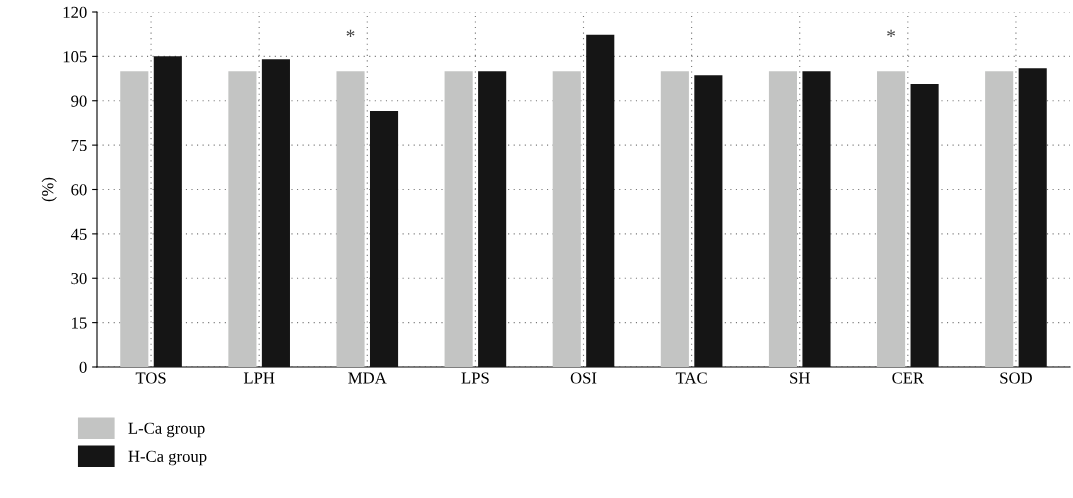 This screenshot has height=498, width=1073. I want to click on x-tick-label: MDA, so click(367, 378).